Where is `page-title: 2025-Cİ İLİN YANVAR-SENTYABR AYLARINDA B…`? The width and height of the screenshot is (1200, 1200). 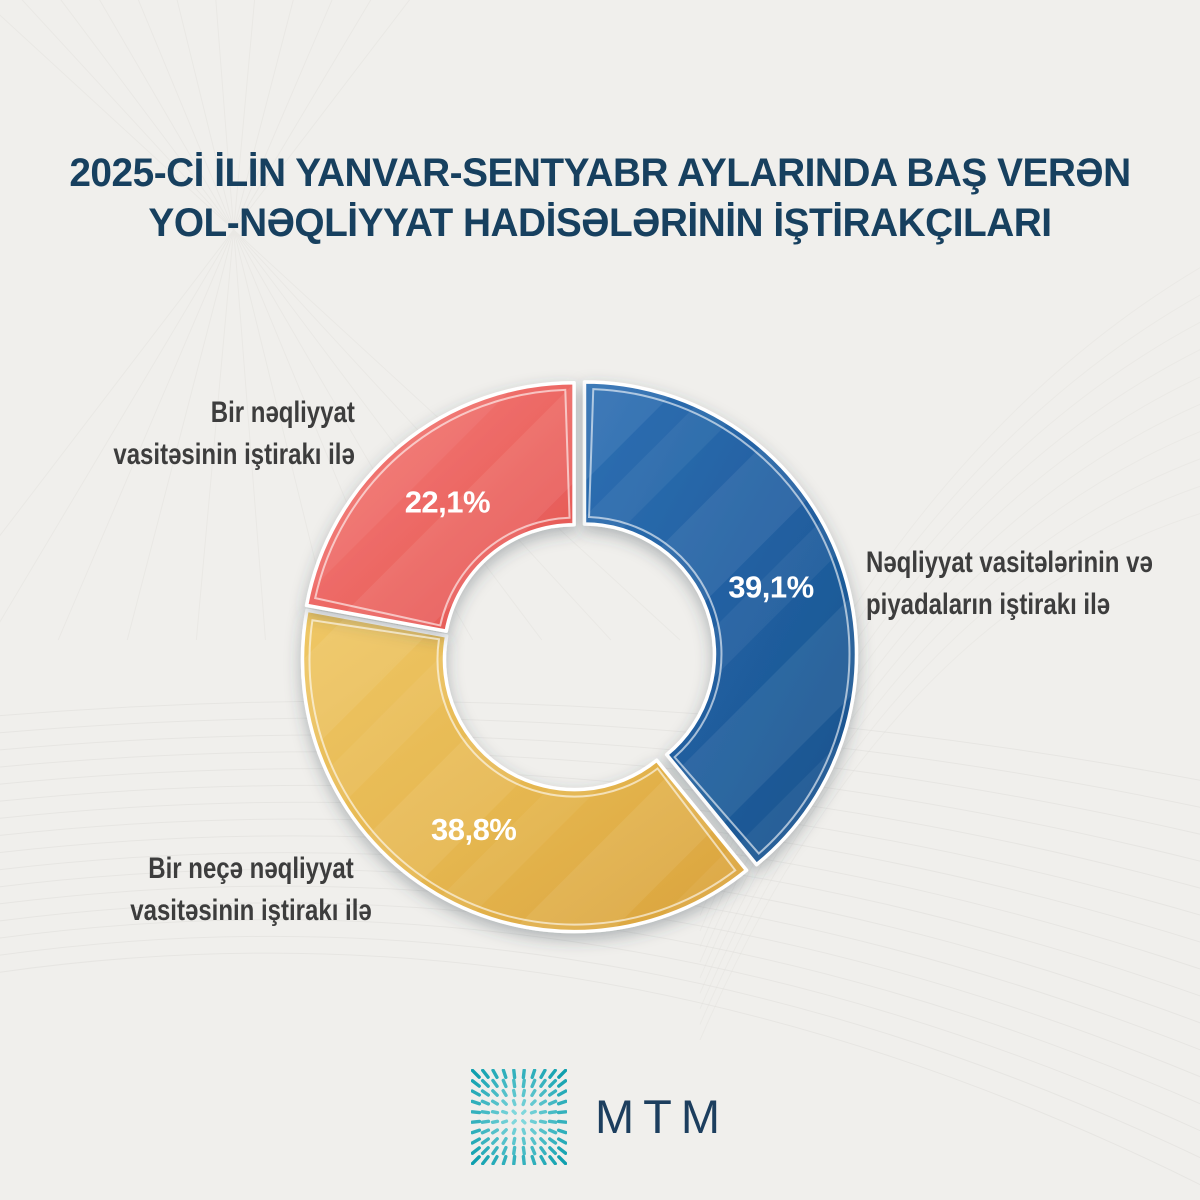 page-title: 2025-Cİ İLİN YANVAR-SENTYABR AYLARINDA B… is located at coordinates (600, 198).